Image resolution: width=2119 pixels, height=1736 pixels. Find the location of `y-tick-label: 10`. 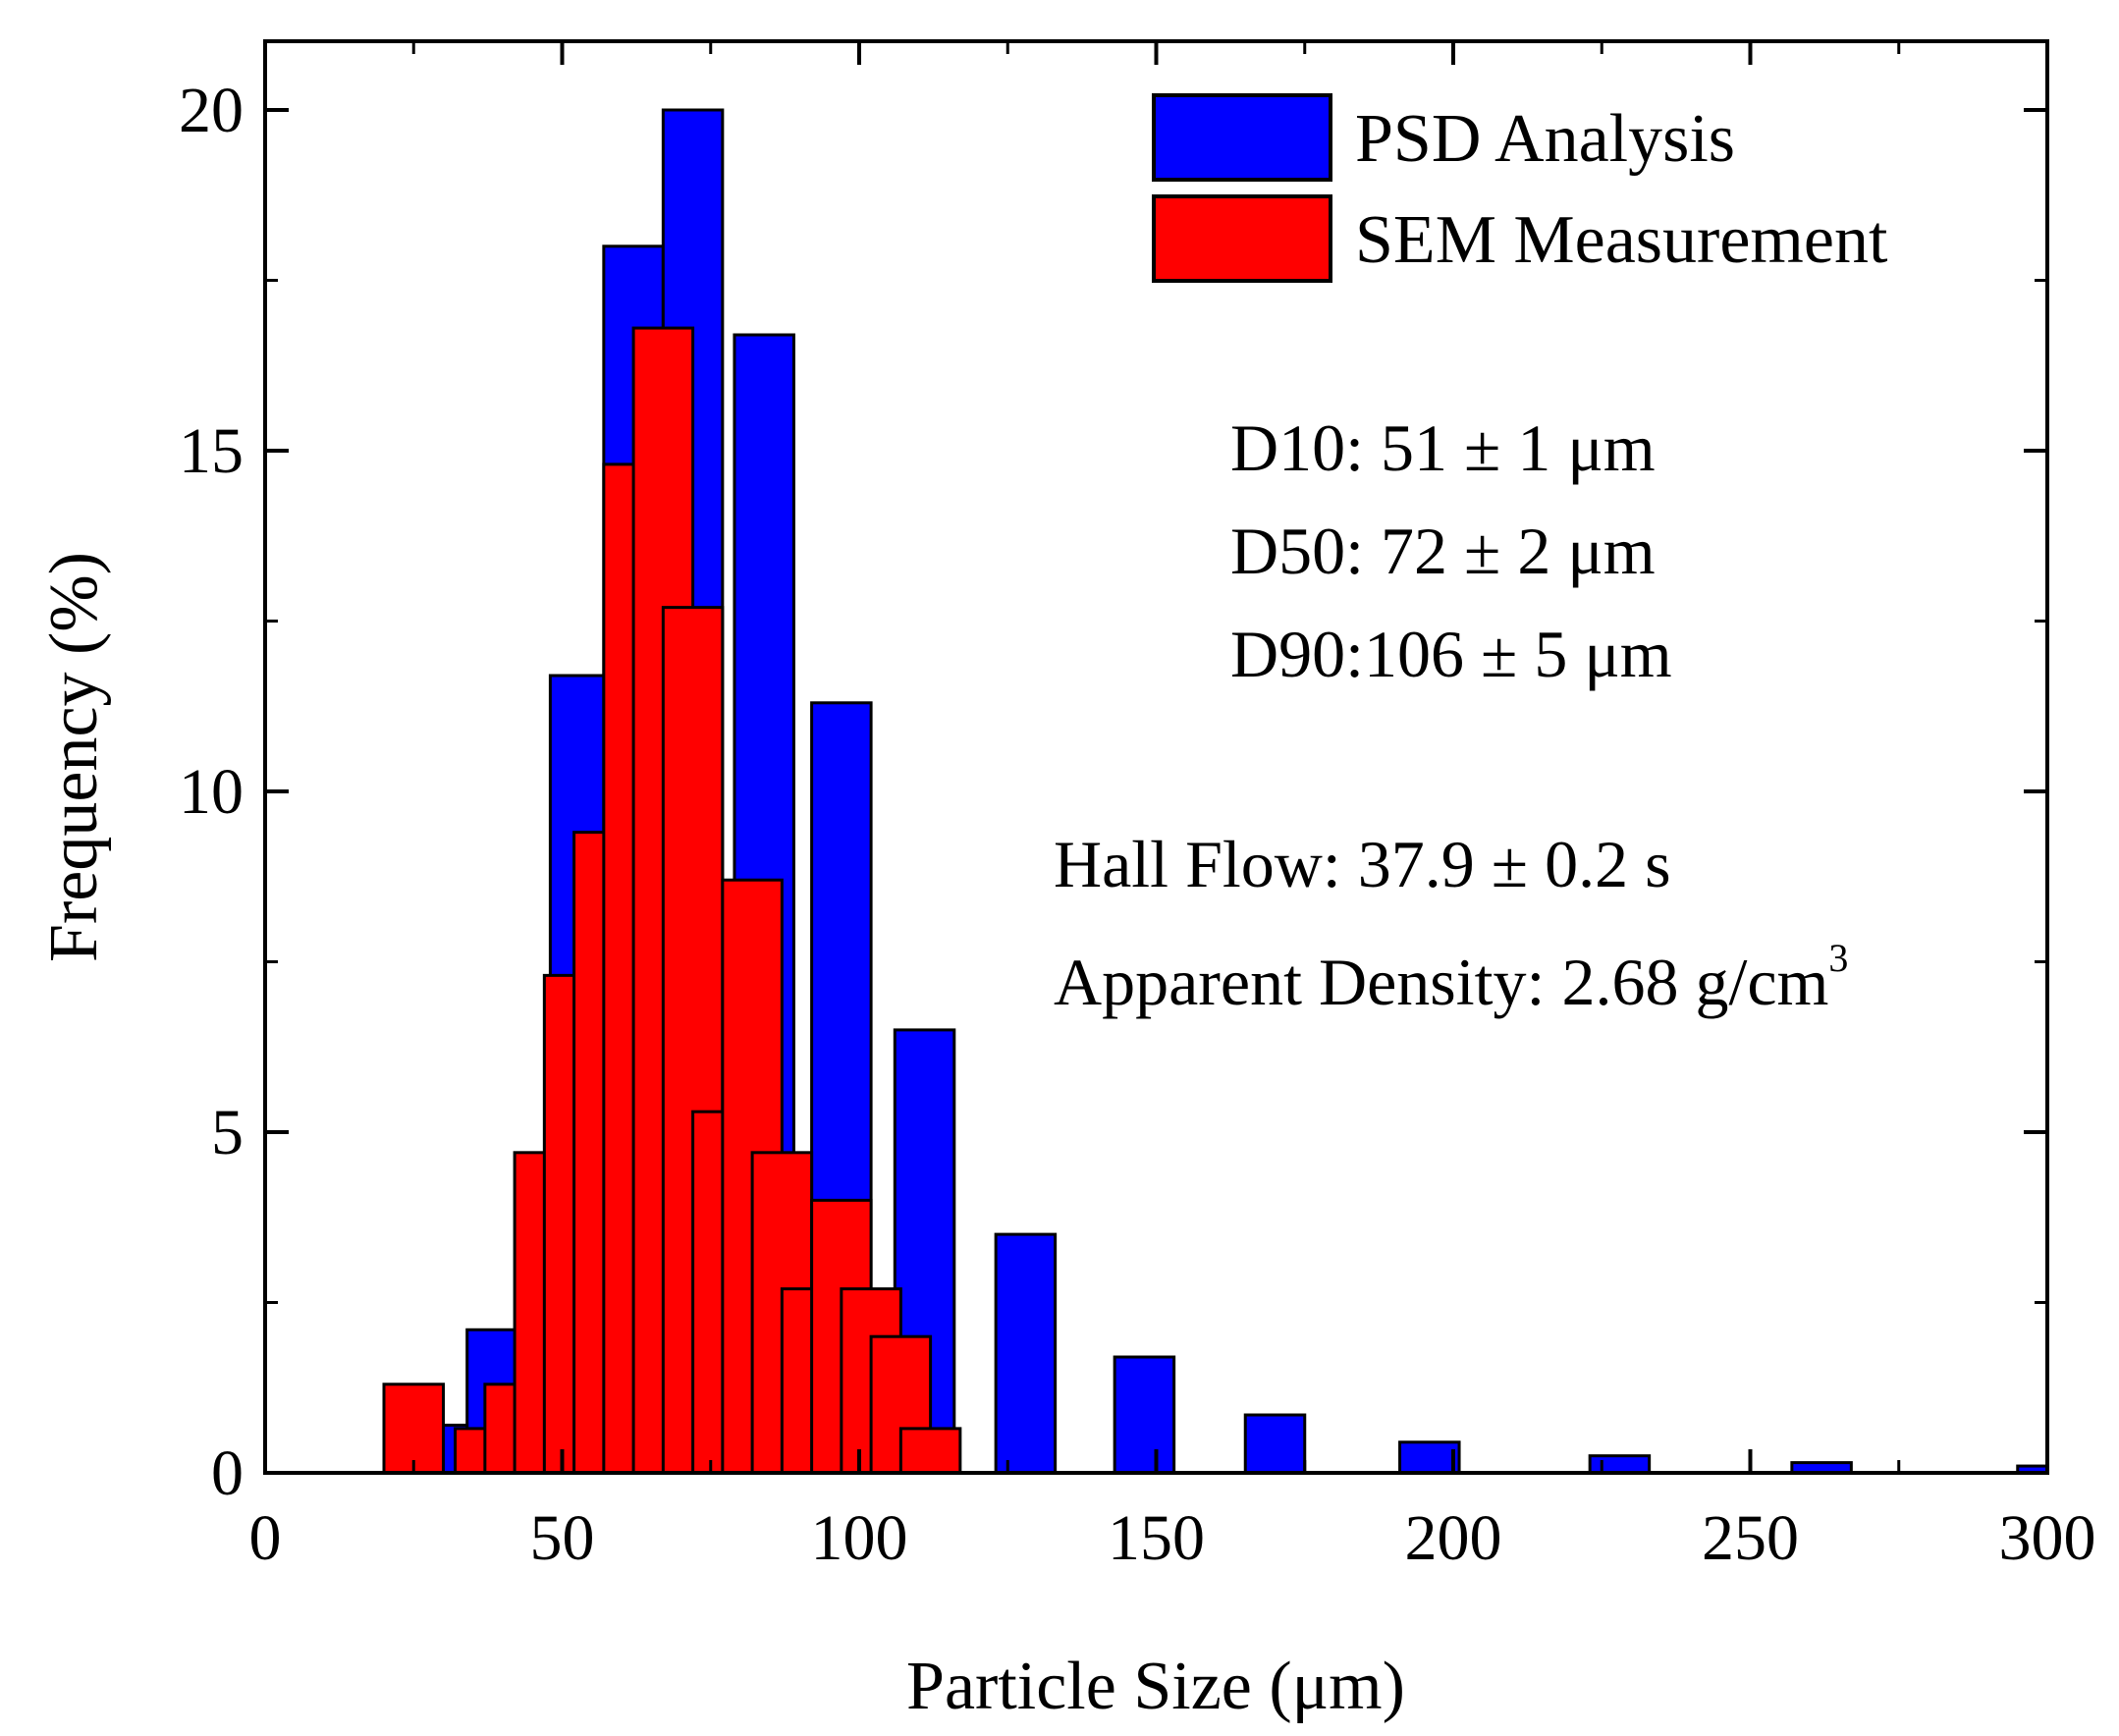

y-tick-label: 10 is located at coordinates (211, 792).